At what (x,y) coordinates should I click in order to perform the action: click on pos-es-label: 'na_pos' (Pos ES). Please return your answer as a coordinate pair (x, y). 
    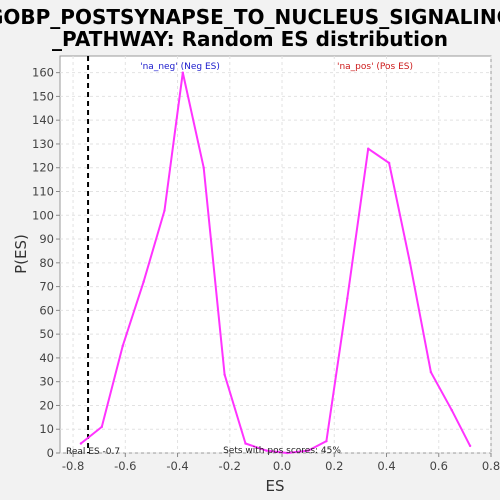
    Looking at the image, I should click on (375, 67).